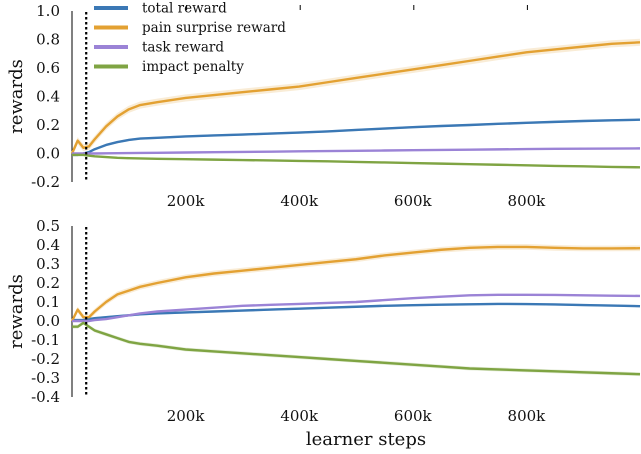 The height and width of the screenshot is (454, 641). Describe the element at coordinates (45, 397) in the screenshot. I see `y-tick-label: -0.4` at that location.